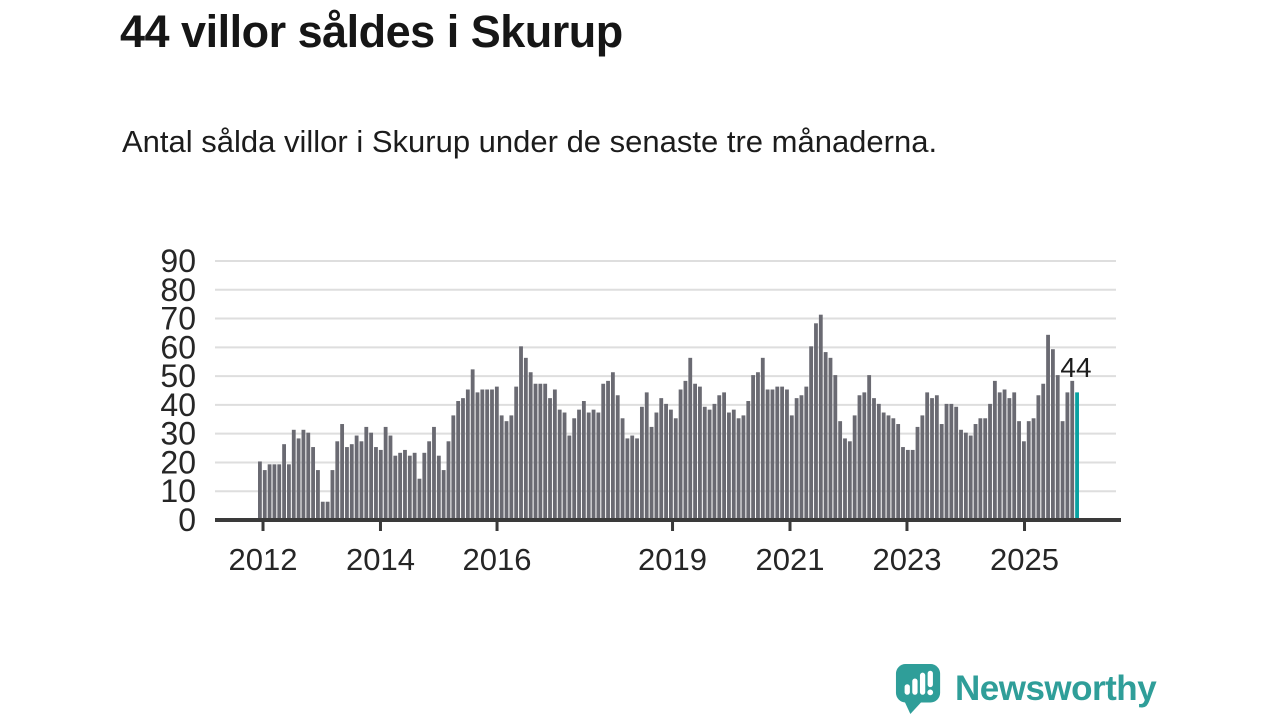 This screenshot has height=720, width=1280. Describe the element at coordinates (672, 559) in the screenshot. I see `x-axis-label: 2019` at that location.